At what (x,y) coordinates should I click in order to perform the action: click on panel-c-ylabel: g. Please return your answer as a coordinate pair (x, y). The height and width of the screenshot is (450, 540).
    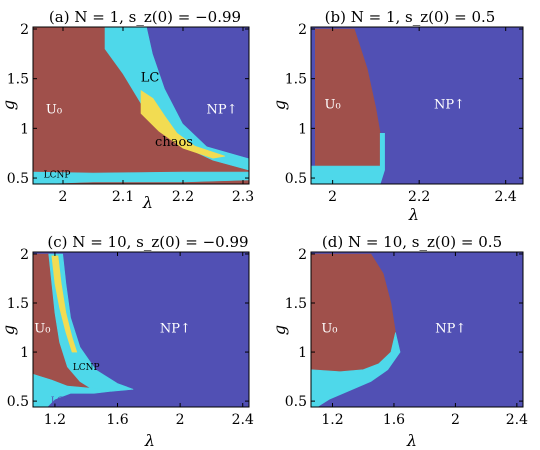
    Looking at the image, I should click on (9, 330).